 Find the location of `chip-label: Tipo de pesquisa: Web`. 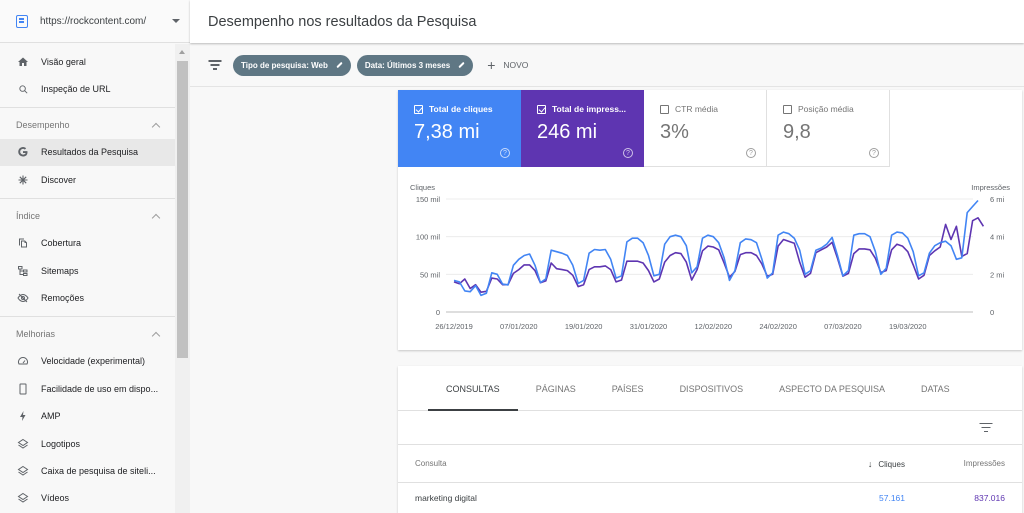

chip-label: Tipo de pesquisa: Web is located at coordinates (284, 65).